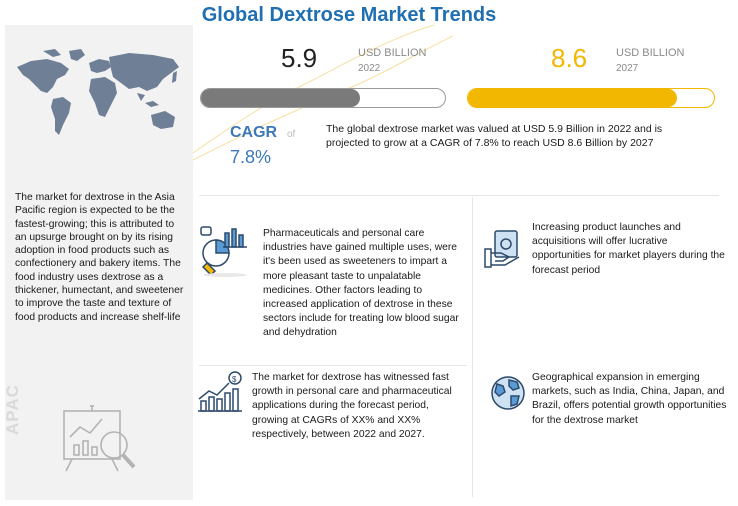 The width and height of the screenshot is (738, 506). Describe the element at coordinates (99, 438) in the screenshot. I see `presentation-analysis-icon` at that location.